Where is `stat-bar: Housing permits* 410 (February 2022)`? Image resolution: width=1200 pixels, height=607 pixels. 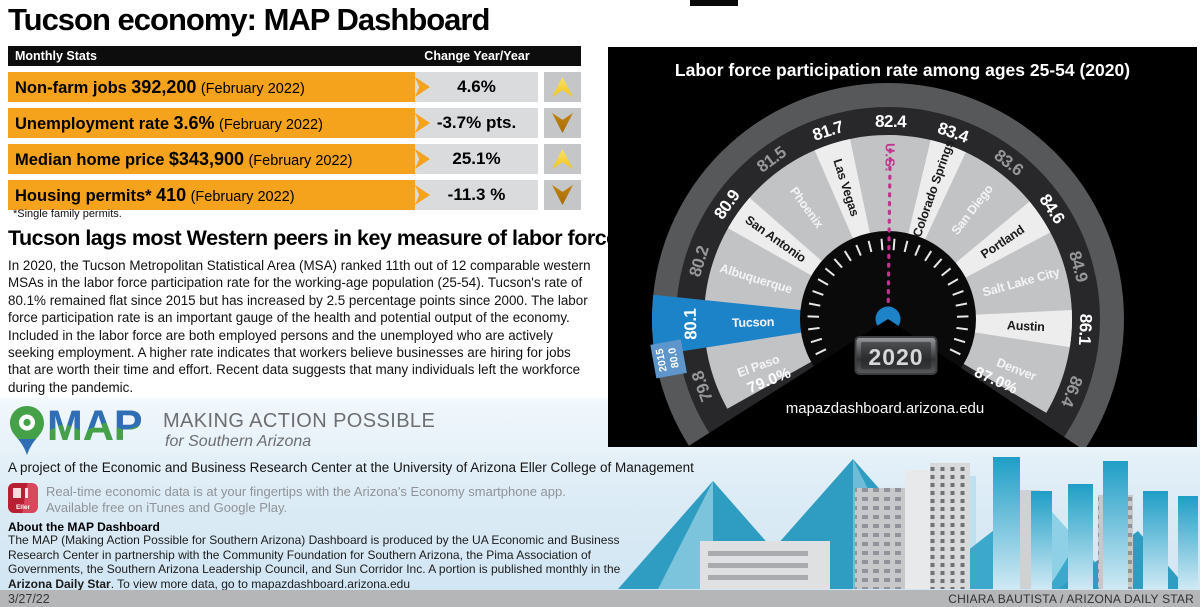 stat-bar: Housing permits* 410 (February 2022) is located at coordinates (212, 195).